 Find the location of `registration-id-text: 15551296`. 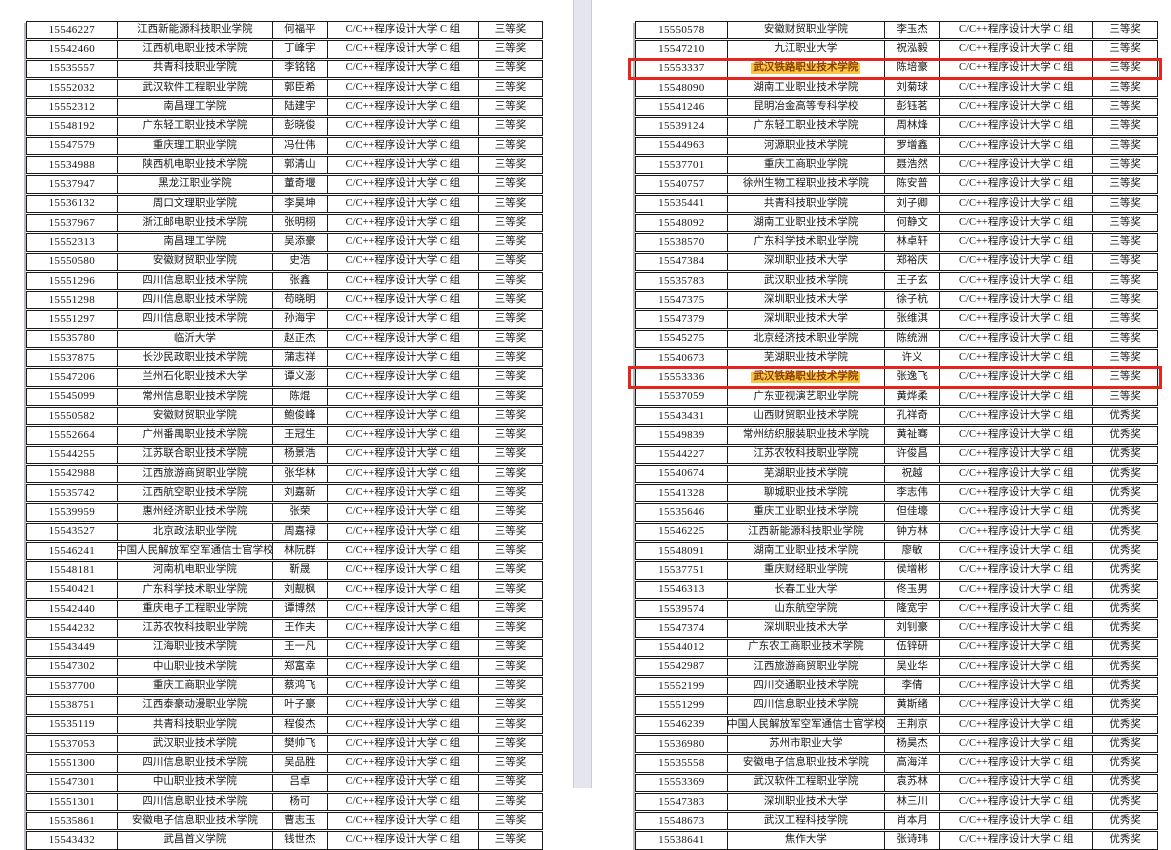

registration-id-text: 15551296 is located at coordinates (72, 280).